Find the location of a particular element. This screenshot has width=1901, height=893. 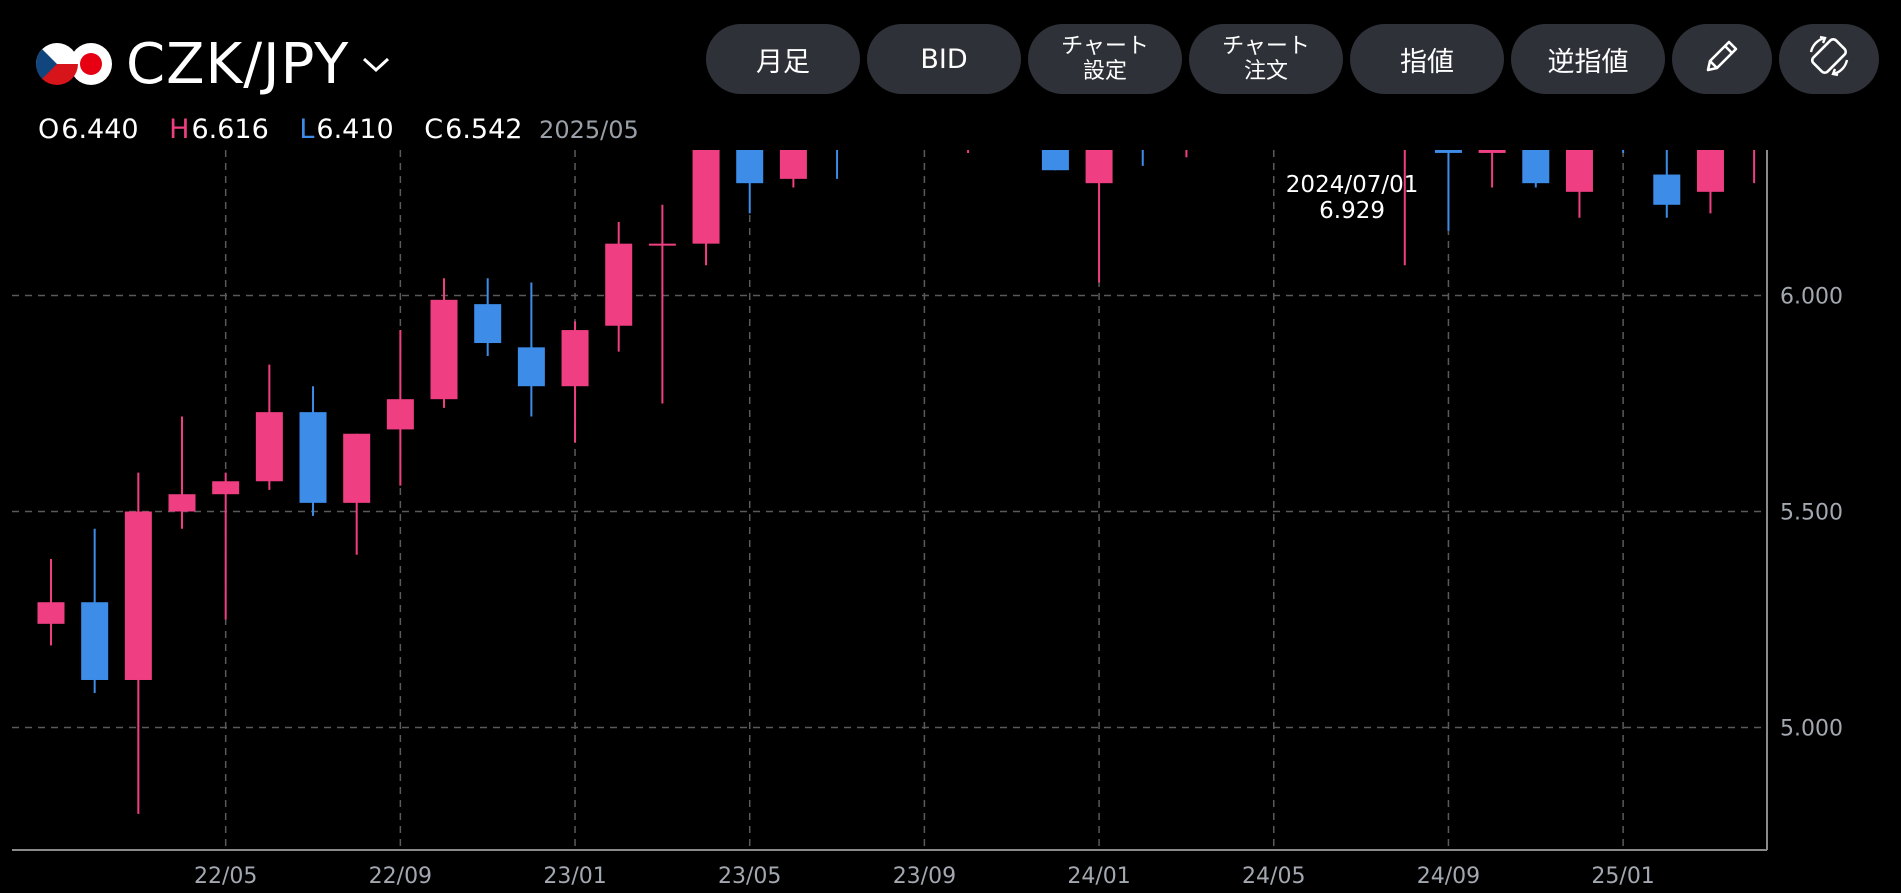

open-value: 6.440 is located at coordinates (100, 129).